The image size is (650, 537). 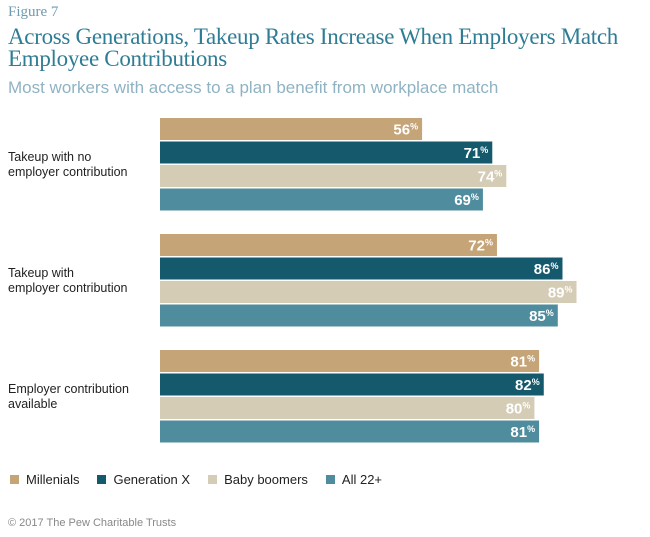 I want to click on data-label: 85%, so click(x=541, y=316).